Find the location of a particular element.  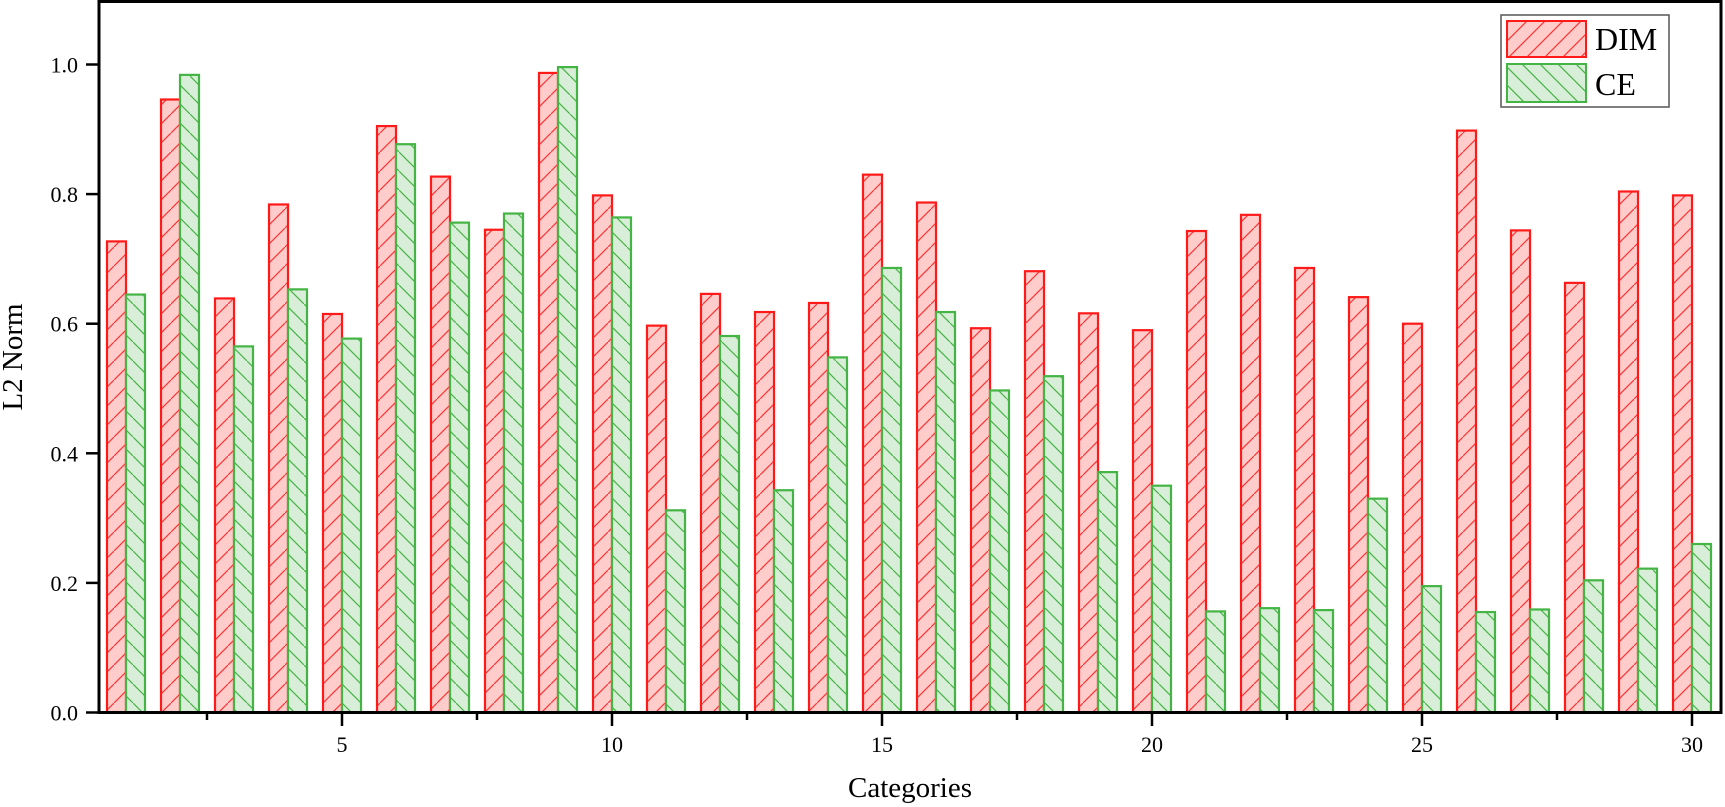

y-tick-label: 0.2 is located at coordinates (65, 583).